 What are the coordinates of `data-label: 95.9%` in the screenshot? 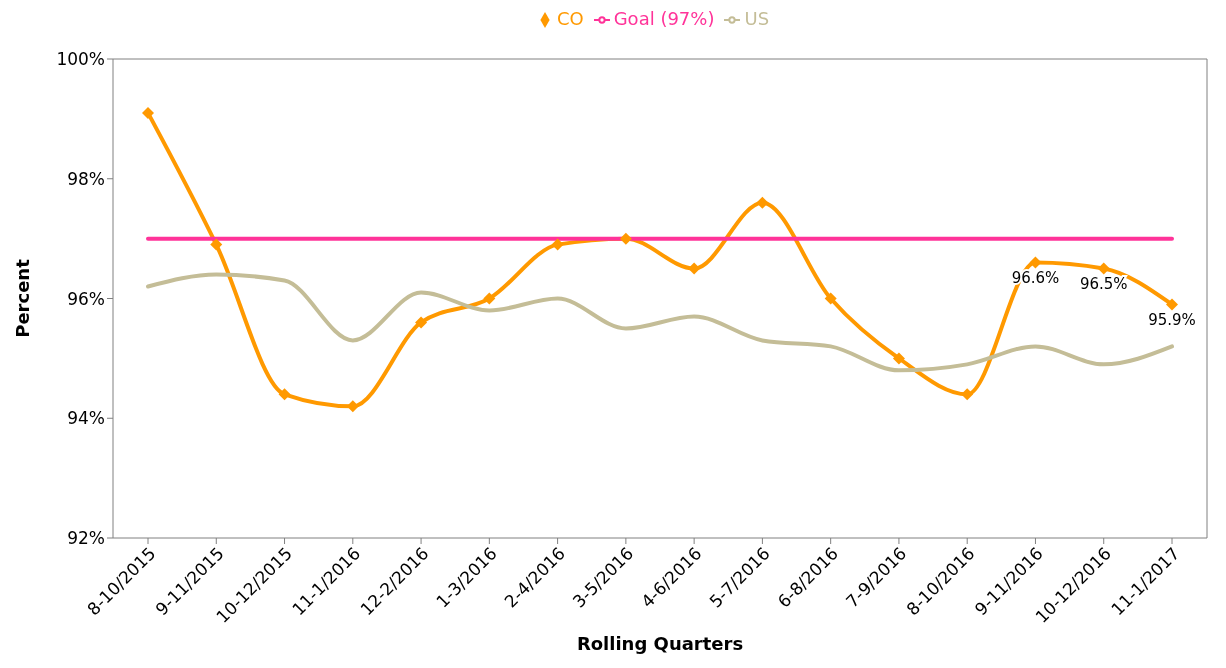 It's located at (1172, 320).